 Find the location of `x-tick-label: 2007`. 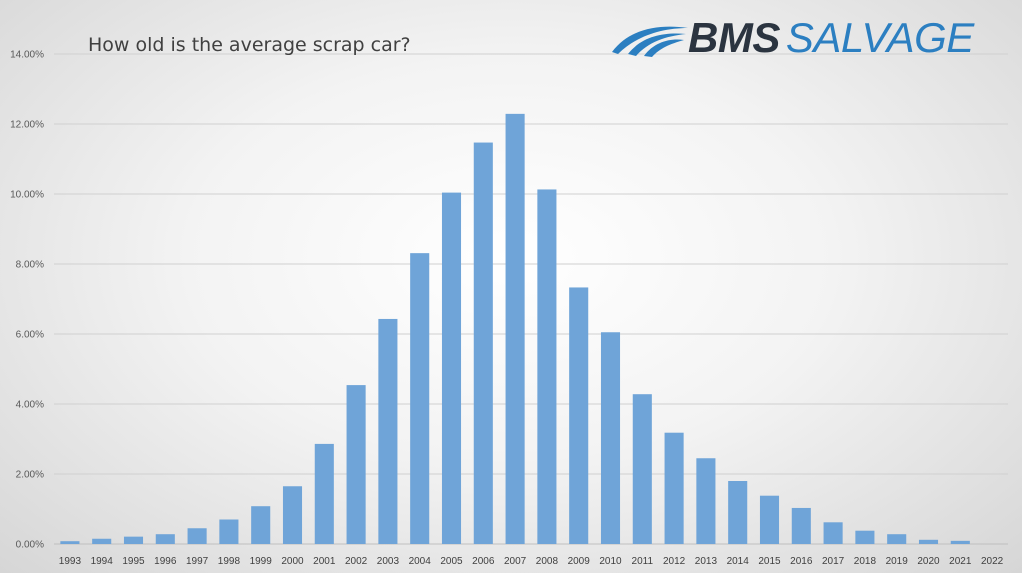

x-tick-label: 2007 is located at coordinates (515, 561).